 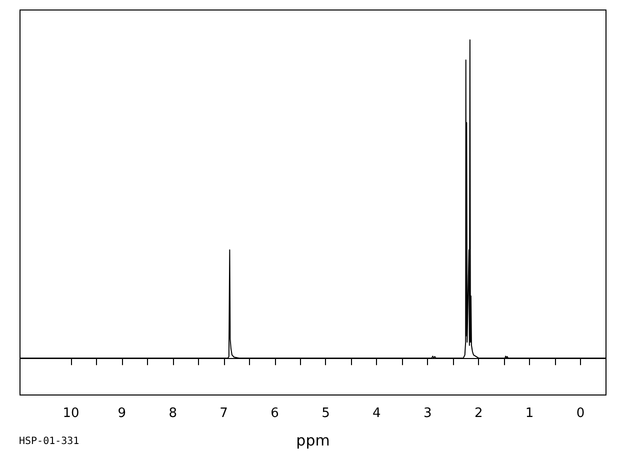 What do you see at coordinates (428, 413) in the screenshot?
I see `x-tick-label: 3` at bounding box center [428, 413].